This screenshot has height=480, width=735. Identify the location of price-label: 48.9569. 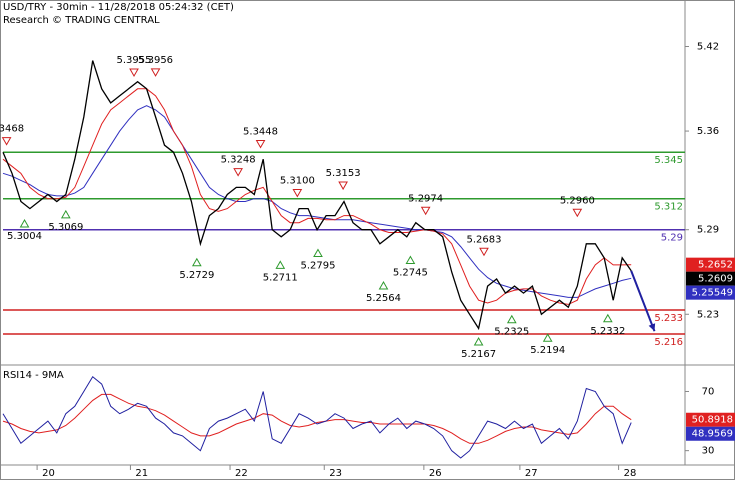
(712, 434).